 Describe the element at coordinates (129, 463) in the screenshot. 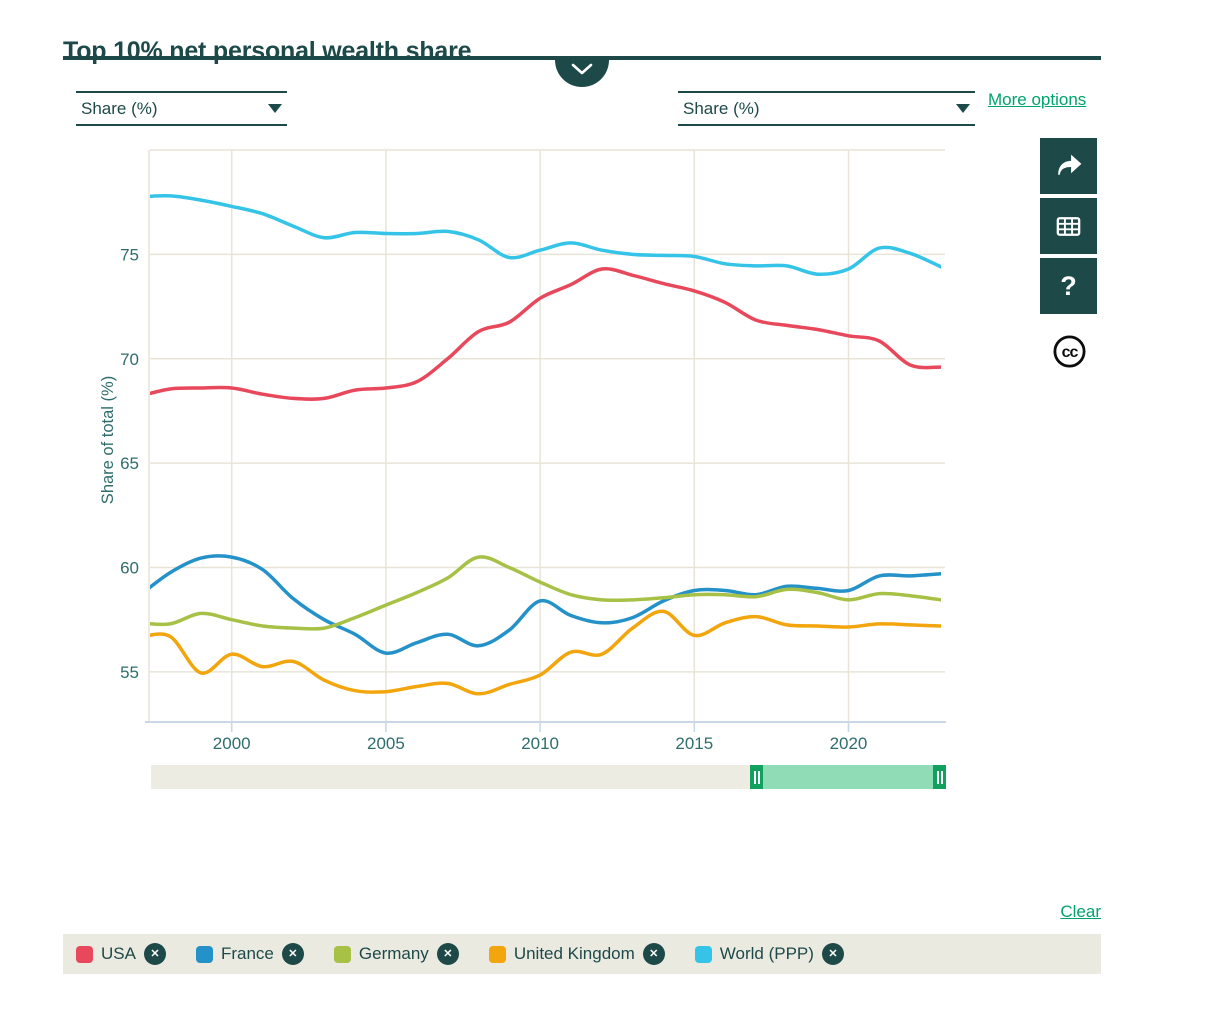

I see `y-tick-label-65: 65` at that location.